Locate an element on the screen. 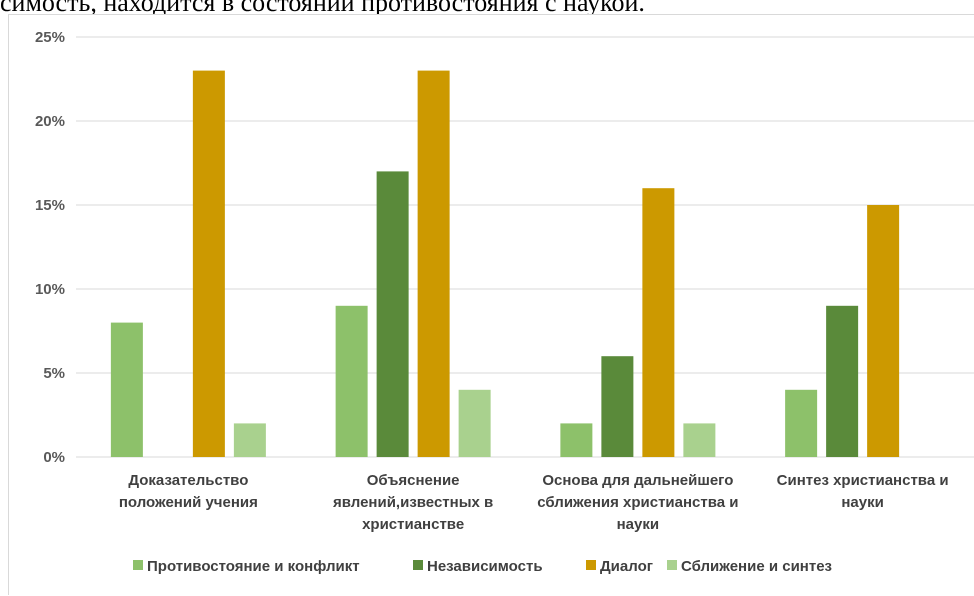 Image resolution: width=974 pixels, height=596 pixels. x-tick-label: сближения христианства и is located at coordinates (637, 502).